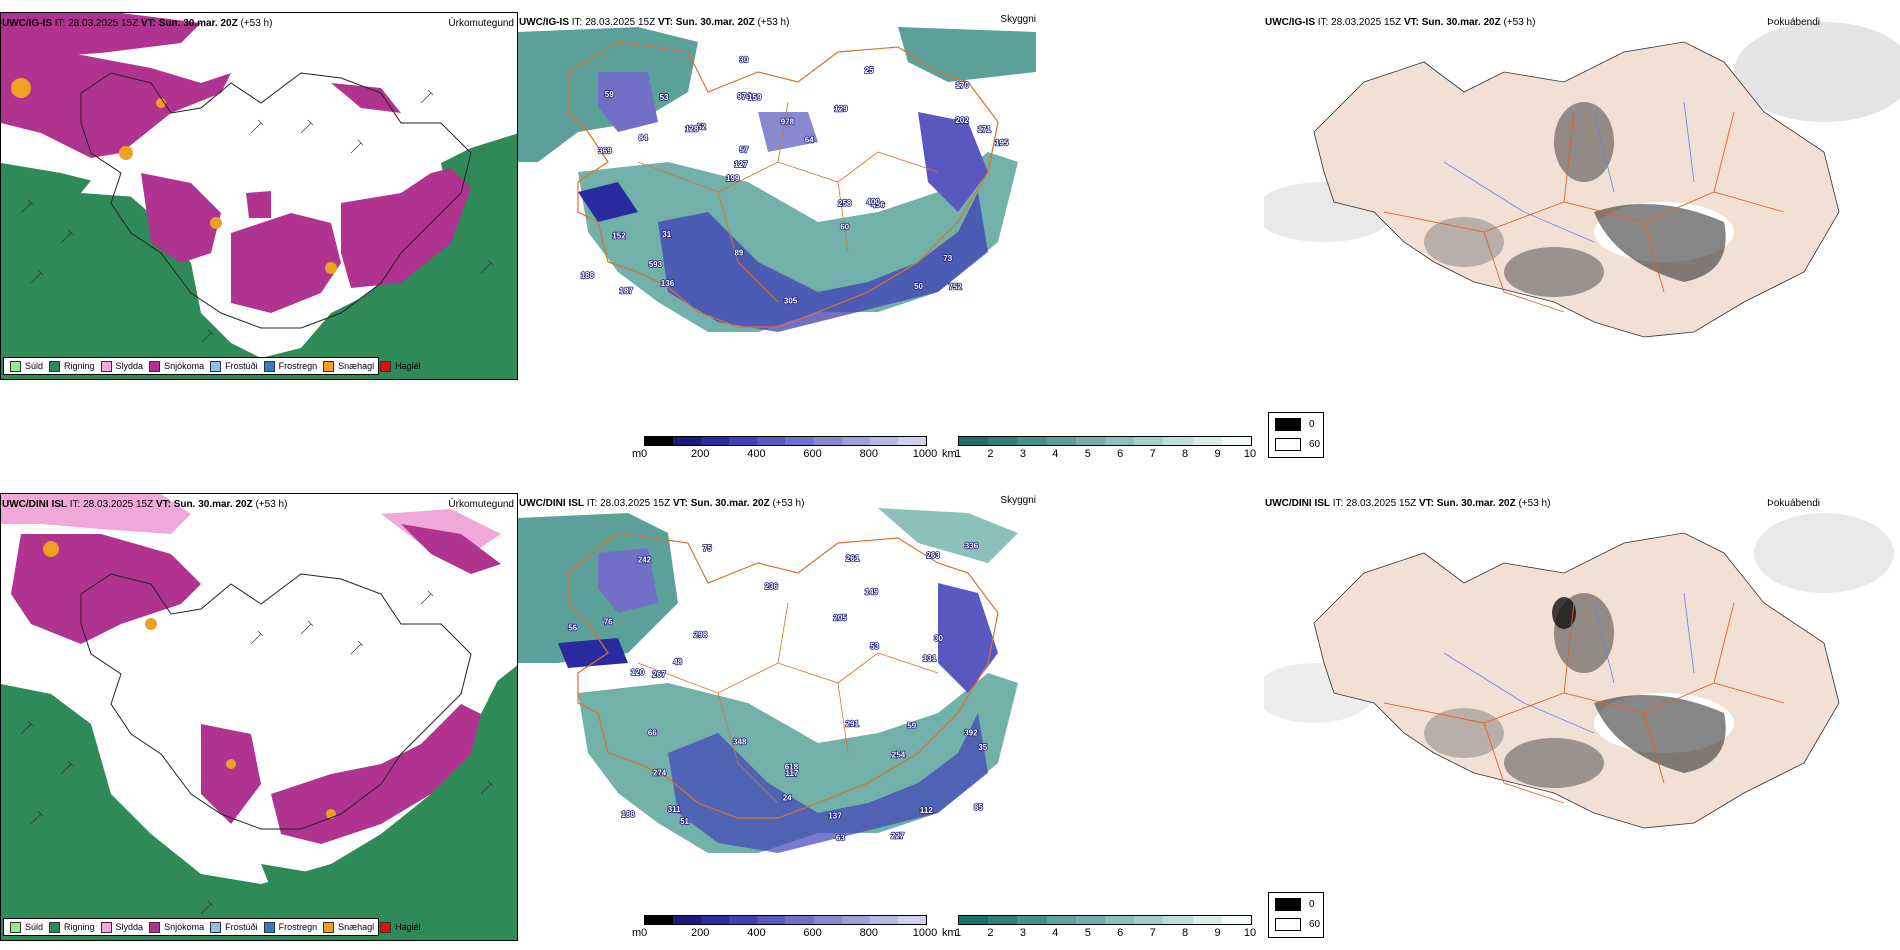  I want to click on cloud-base-label: 117, so click(792, 773).